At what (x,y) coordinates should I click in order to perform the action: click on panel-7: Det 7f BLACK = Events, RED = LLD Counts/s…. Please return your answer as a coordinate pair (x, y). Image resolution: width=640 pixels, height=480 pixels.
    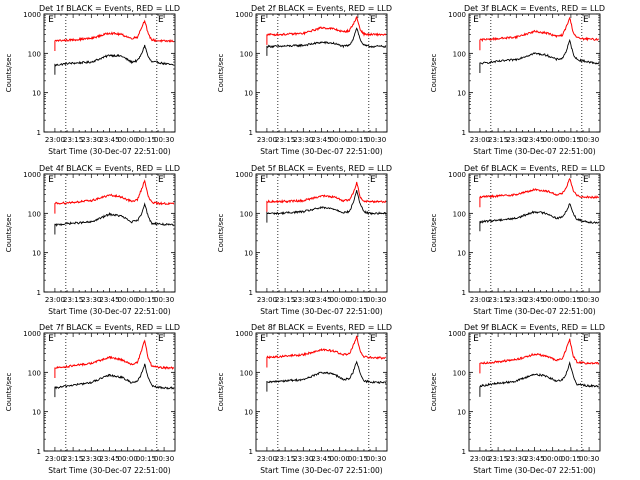
    Looking at the image, I should click on (92, 399).